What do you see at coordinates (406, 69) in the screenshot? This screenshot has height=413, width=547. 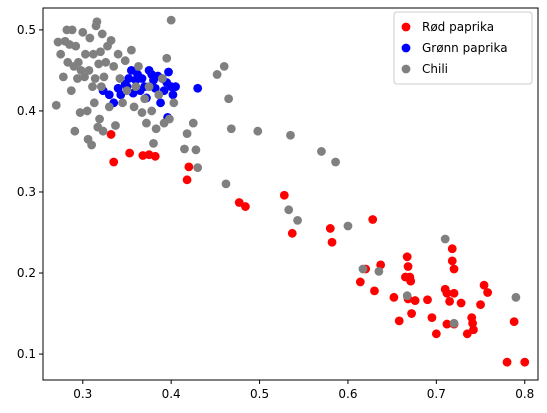 I see `legend-marker` at bounding box center [406, 69].